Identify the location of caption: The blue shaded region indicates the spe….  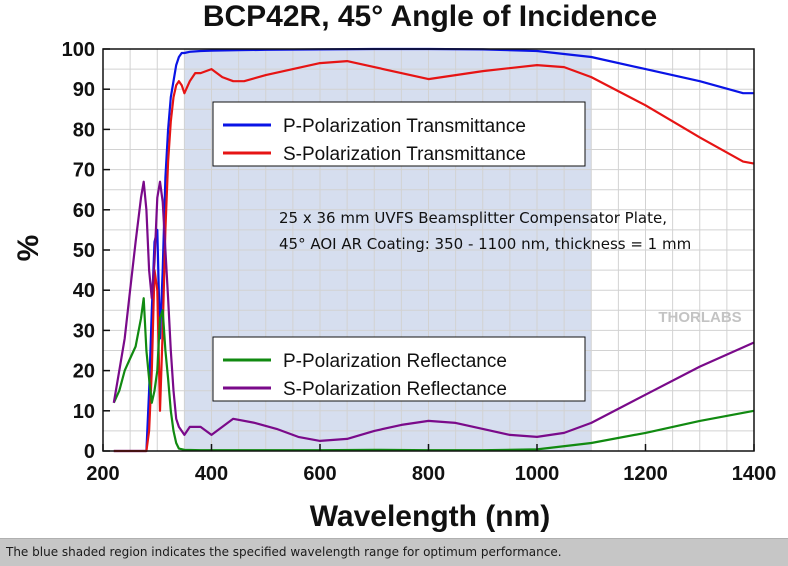
(394, 552).